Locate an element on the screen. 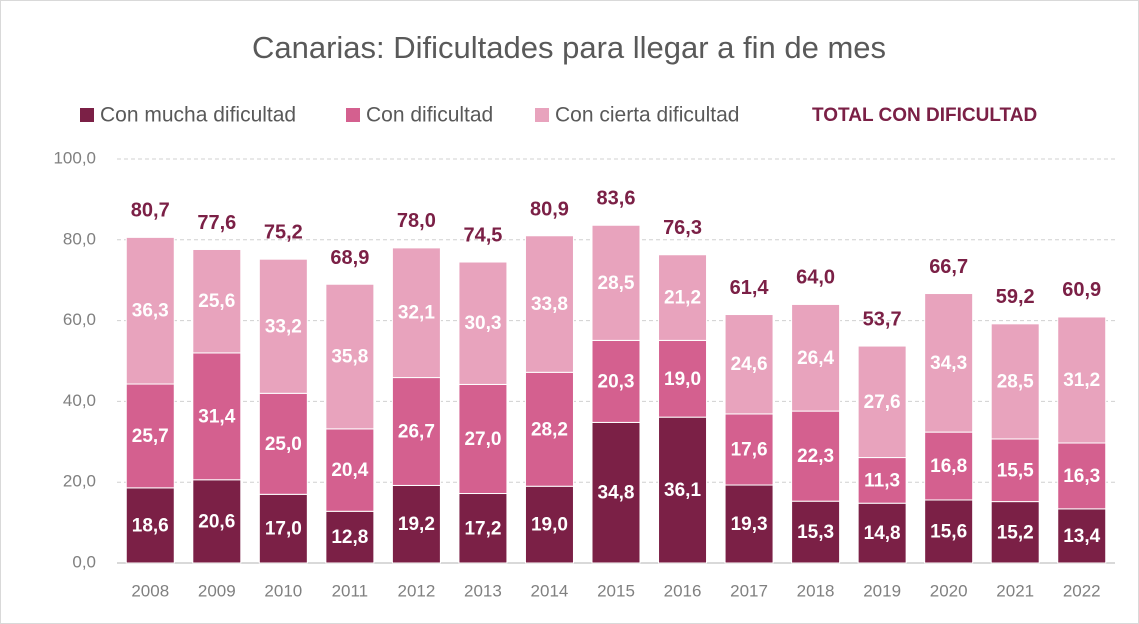  x-tick-label: 2018 is located at coordinates (816, 590).